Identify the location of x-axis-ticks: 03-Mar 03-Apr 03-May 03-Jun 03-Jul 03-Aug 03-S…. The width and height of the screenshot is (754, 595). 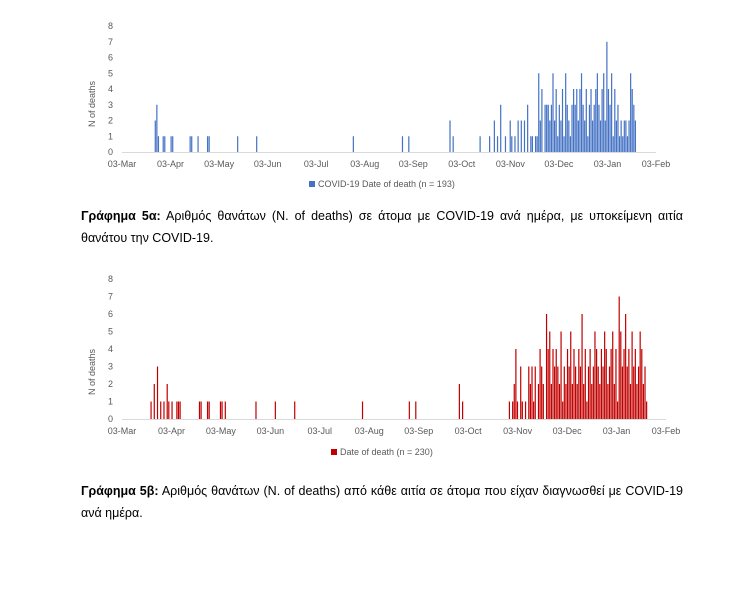
(394, 431).